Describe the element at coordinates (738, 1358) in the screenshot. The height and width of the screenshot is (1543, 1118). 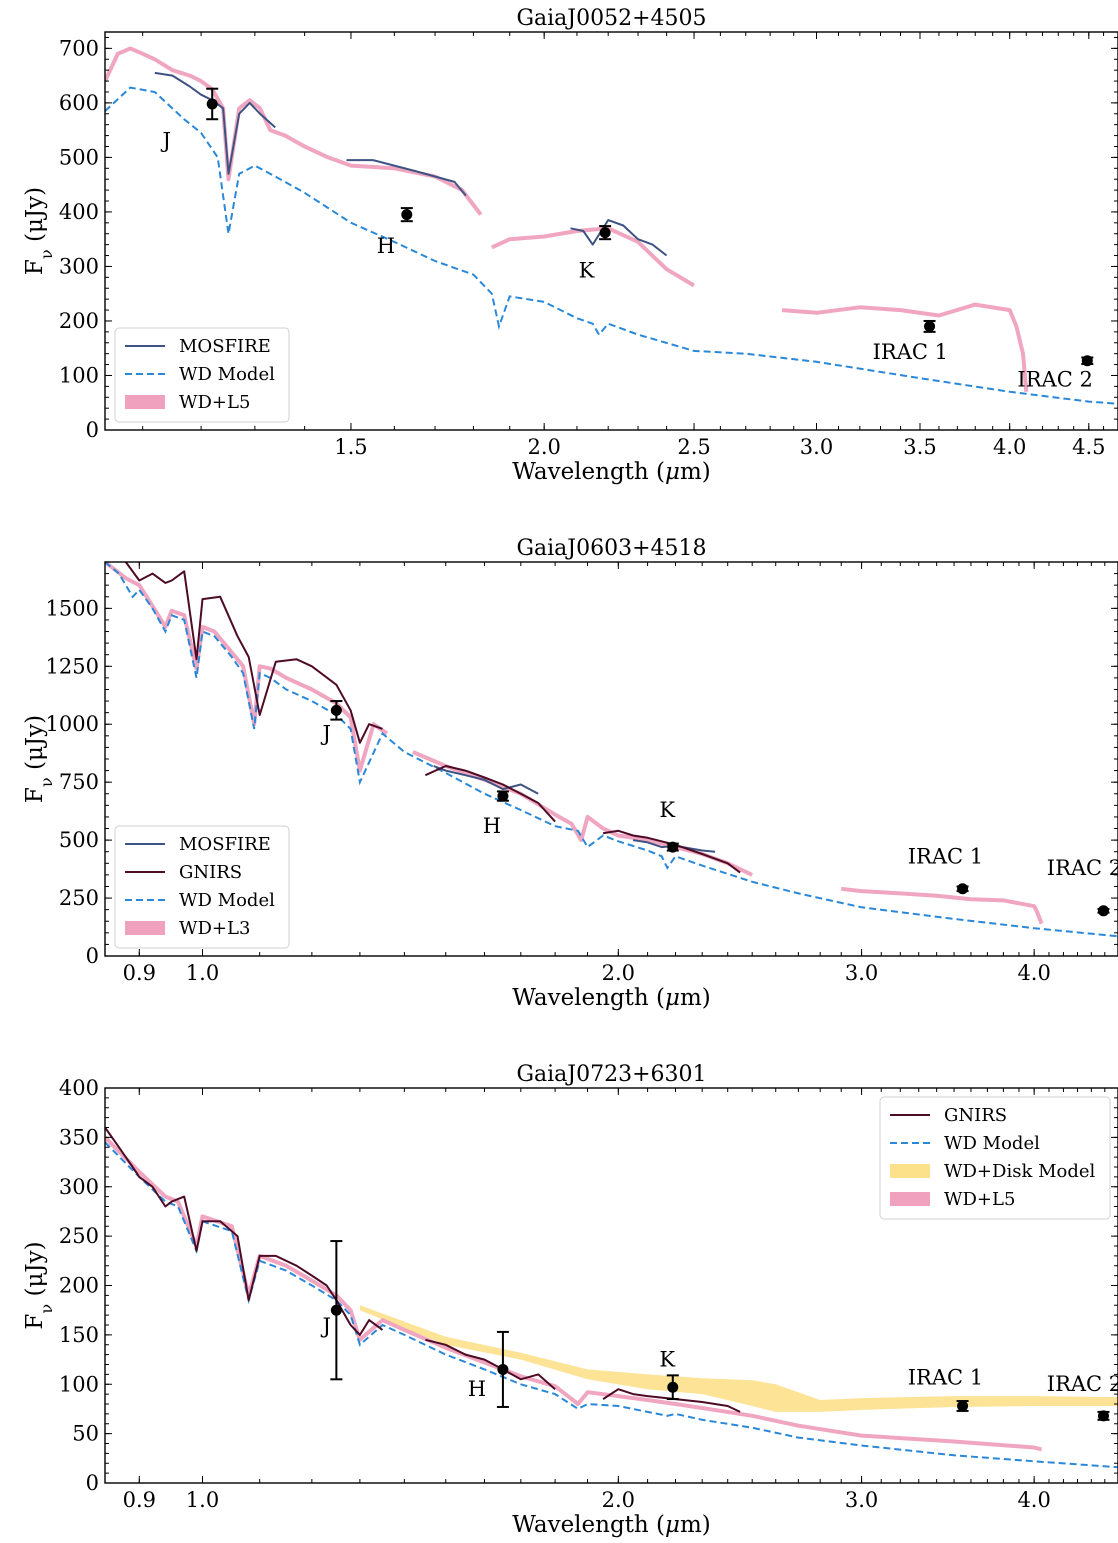
I see `series-wd-disk-model` at that location.